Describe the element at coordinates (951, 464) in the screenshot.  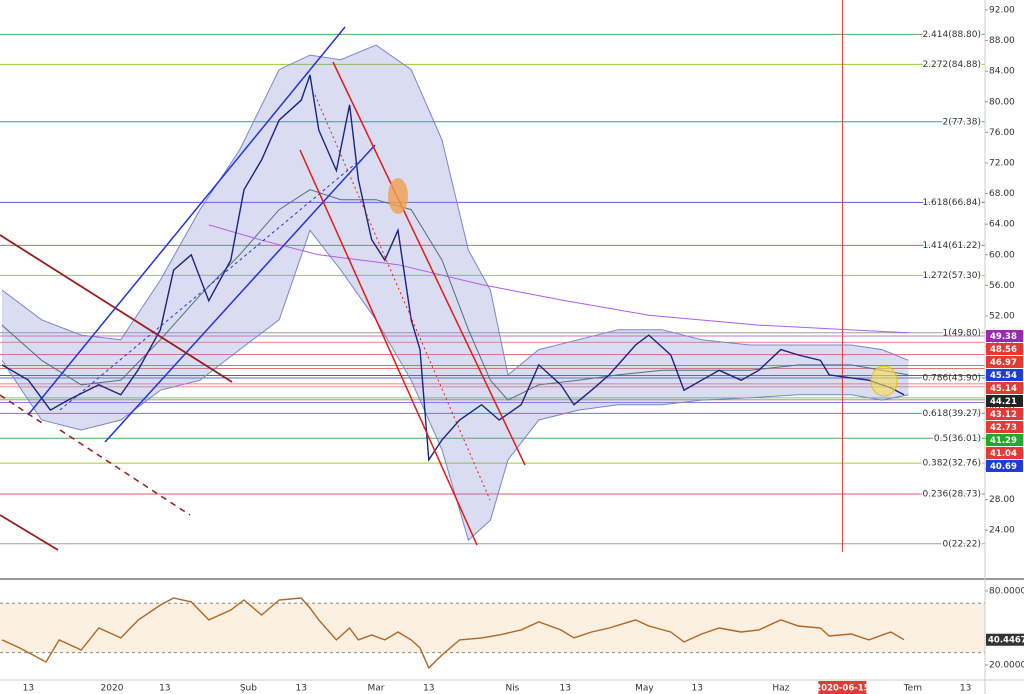
I see `fib-label: 0.382(32.76)` at that location.